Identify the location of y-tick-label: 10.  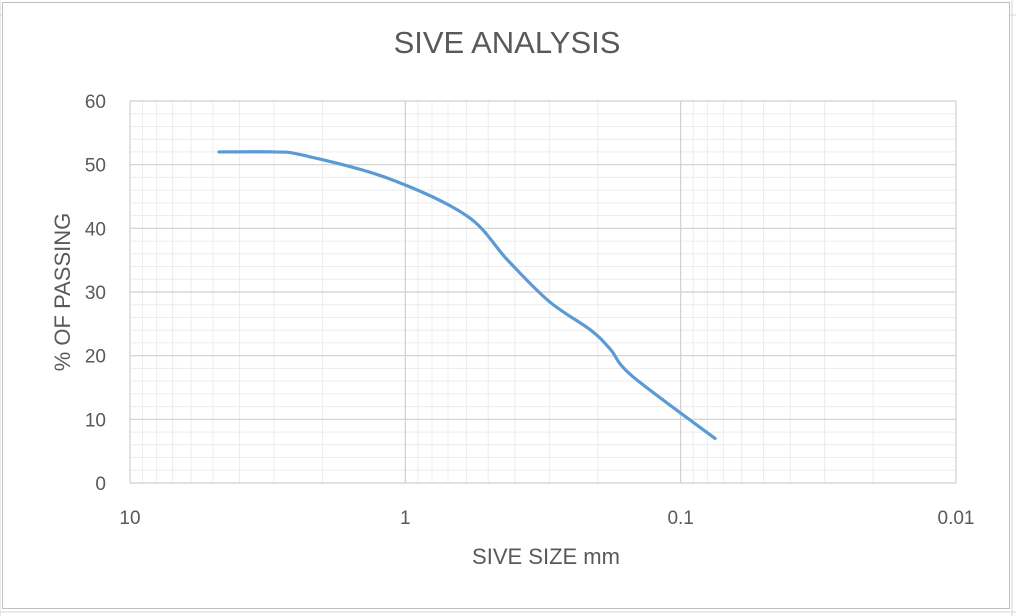
(95, 420).